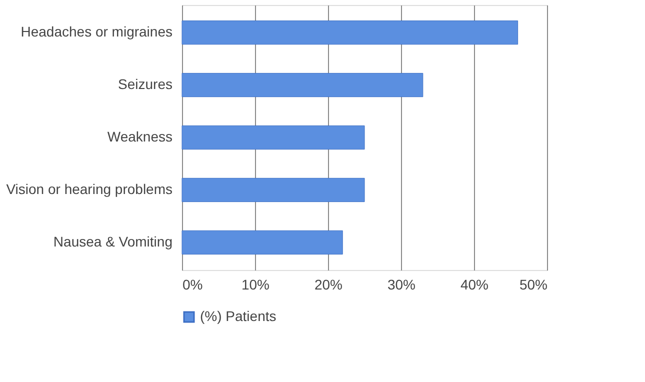  Describe the element at coordinates (328, 284) in the screenshot. I see `x-tick-label: 20%` at that location.